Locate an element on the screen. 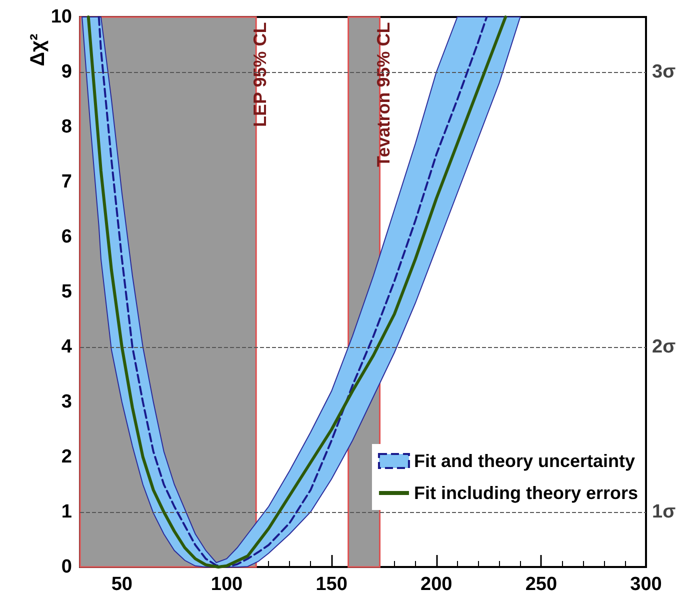 The width and height of the screenshot is (694, 600). y-tick-label: 7 is located at coordinates (66, 182).